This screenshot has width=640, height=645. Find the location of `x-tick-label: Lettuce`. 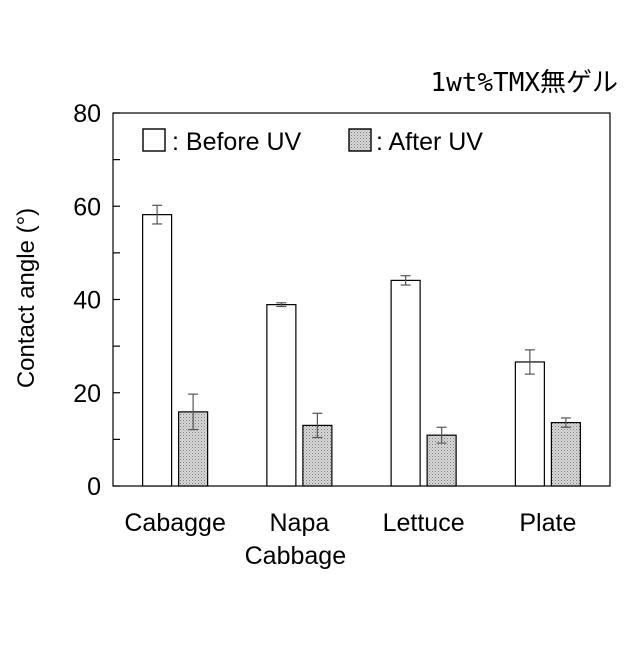

x-tick-label: Lettuce is located at coordinates (424, 523).